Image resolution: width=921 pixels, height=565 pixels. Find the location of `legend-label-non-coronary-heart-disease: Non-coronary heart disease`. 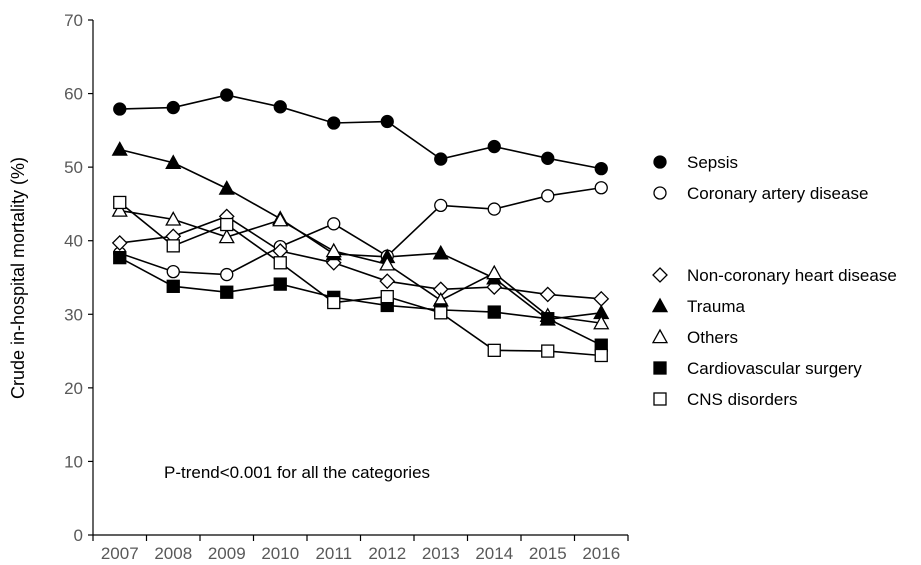

legend-label-non-coronary-heart-disease: Non-coronary heart disease is located at coordinates (792, 275).